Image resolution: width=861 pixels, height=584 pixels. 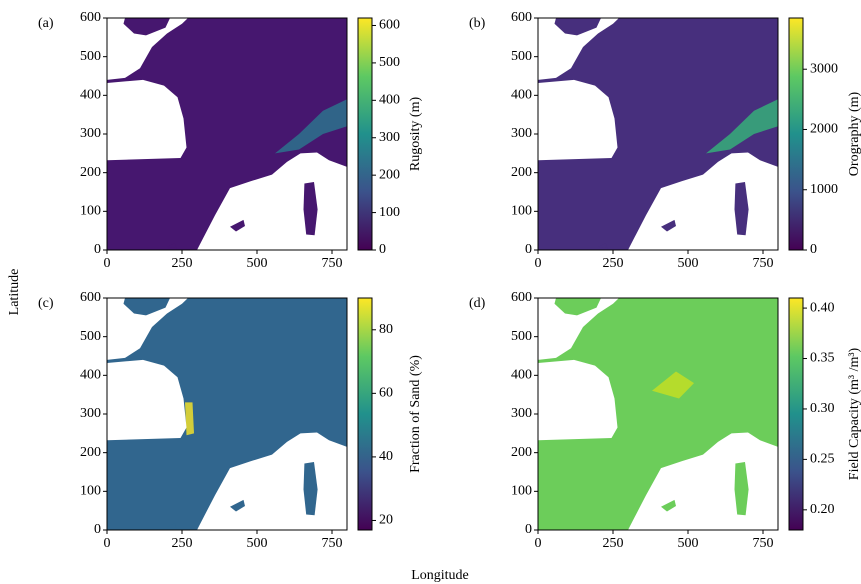 I want to click on colorbar-label: Orography (m), so click(x=854, y=133).